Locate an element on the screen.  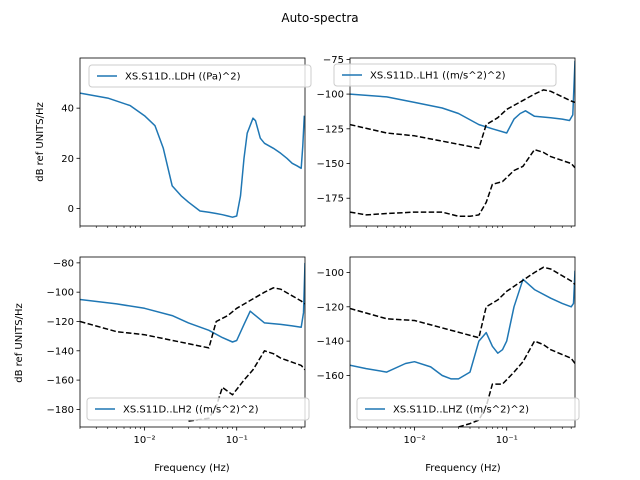
legend: XS.S11D..LH1 ((m/s^2)^2) is located at coordinates (445, 75).